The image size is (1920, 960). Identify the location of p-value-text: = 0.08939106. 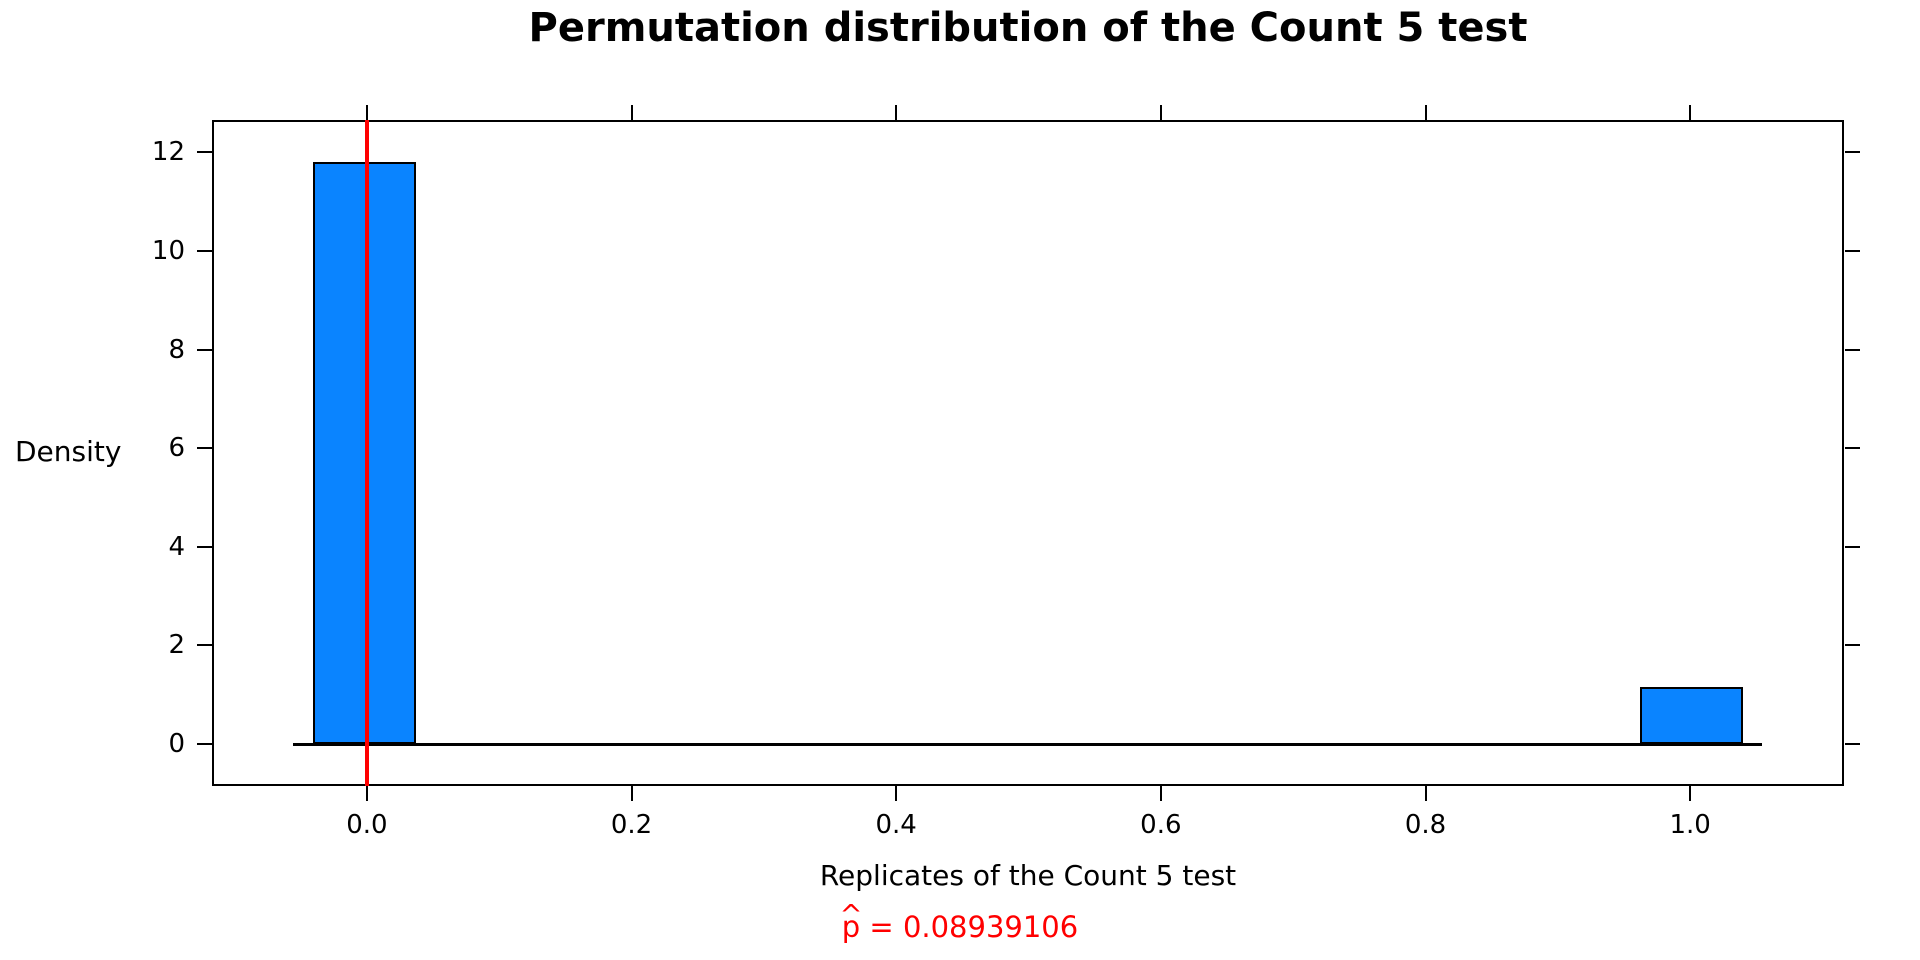
(969, 927).